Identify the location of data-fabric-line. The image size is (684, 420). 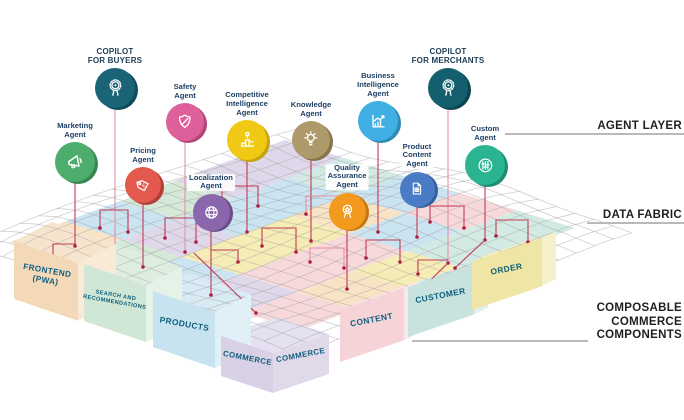
(635, 223).